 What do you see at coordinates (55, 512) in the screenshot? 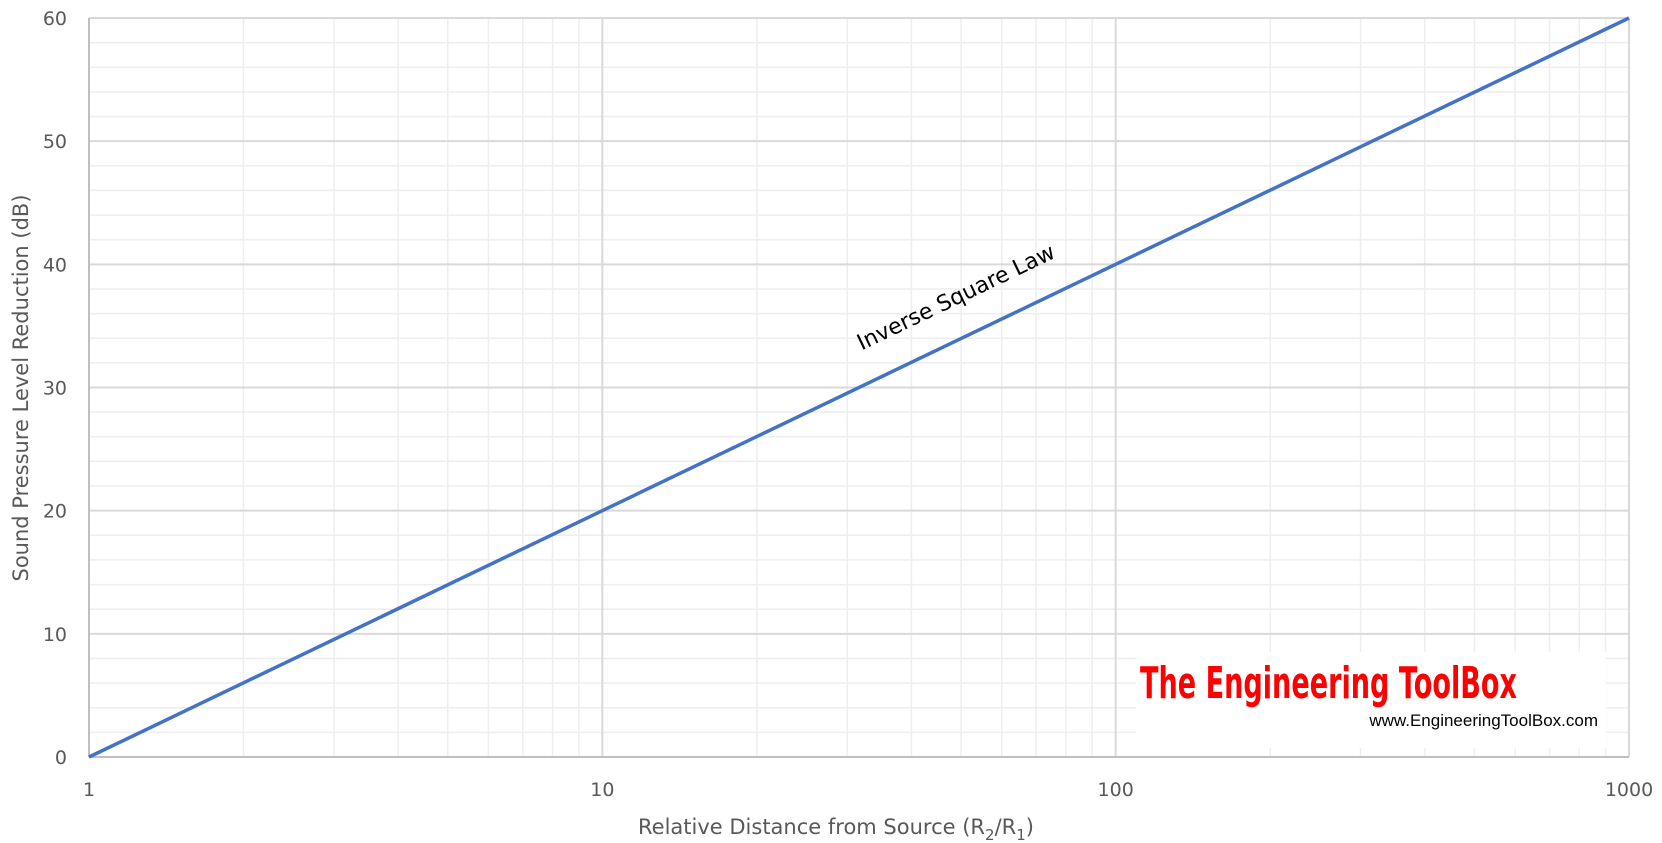
I see `y-tick-label: 20` at bounding box center [55, 512].